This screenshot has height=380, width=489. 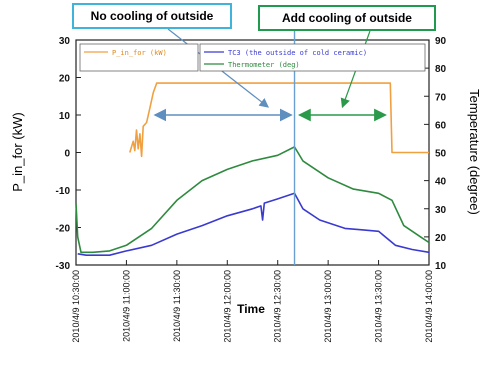 What do you see at coordinates (63, 191) in the screenshot?
I see `left-tick-label: -10` at bounding box center [63, 191].